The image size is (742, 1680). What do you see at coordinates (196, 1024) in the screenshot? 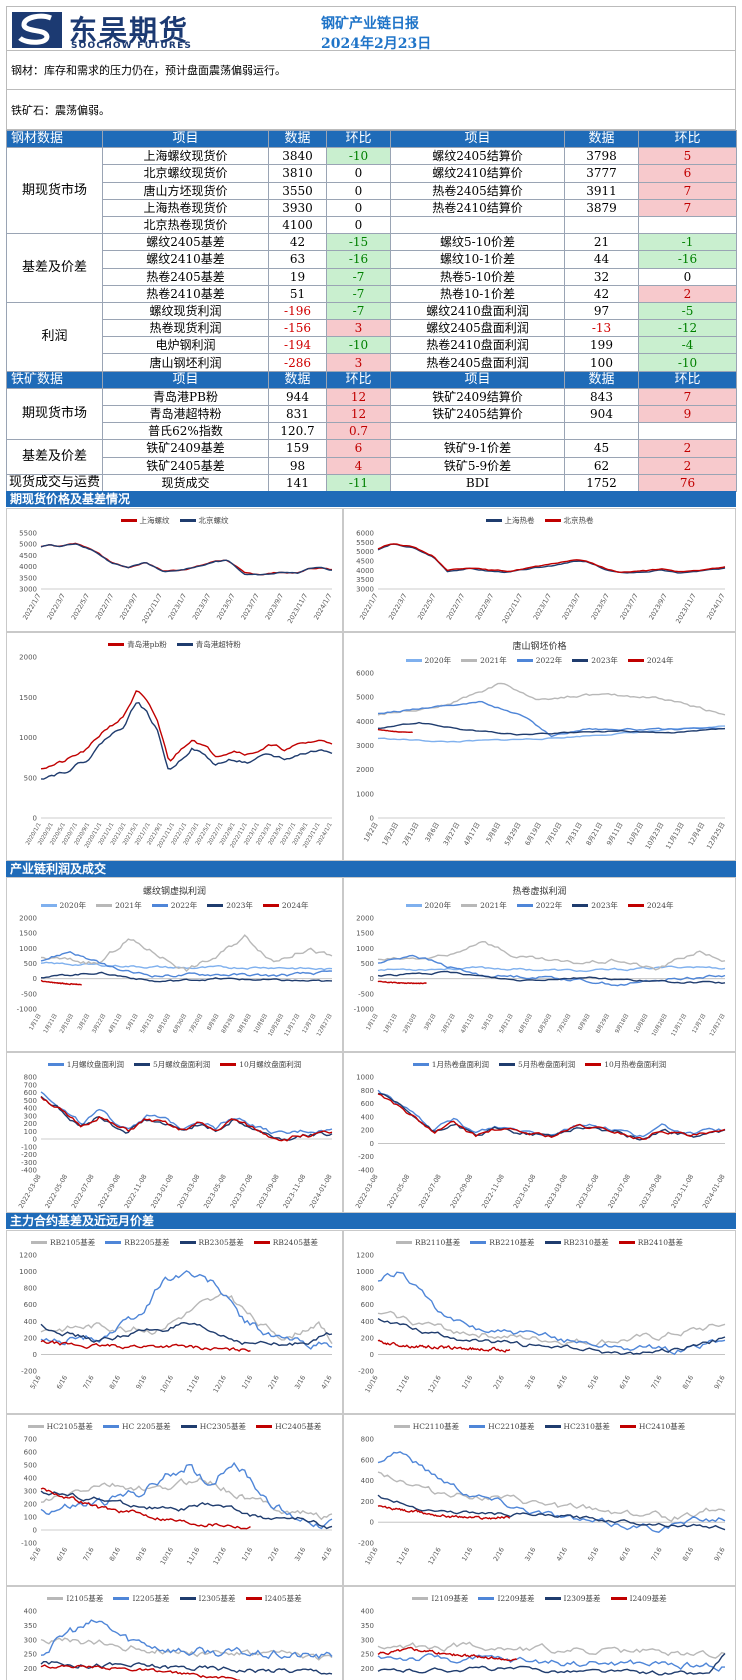
I see `x-tick-label: 7月20日` at bounding box center [196, 1024].